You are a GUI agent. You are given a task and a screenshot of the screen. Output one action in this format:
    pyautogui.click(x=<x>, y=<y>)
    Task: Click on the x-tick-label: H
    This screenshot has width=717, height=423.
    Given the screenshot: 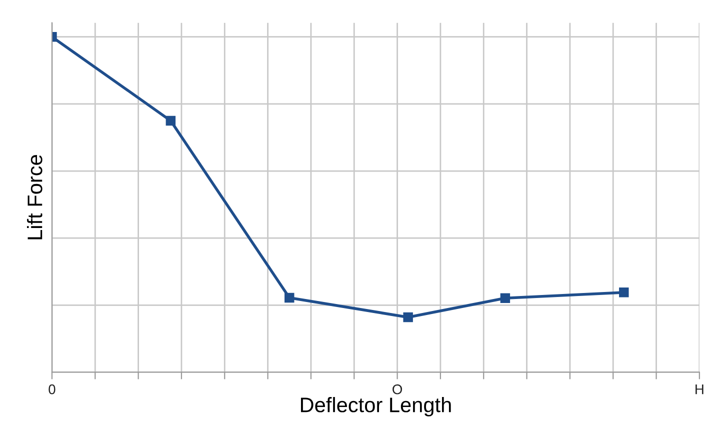 What is the action you would take?
    pyautogui.click(x=700, y=389)
    